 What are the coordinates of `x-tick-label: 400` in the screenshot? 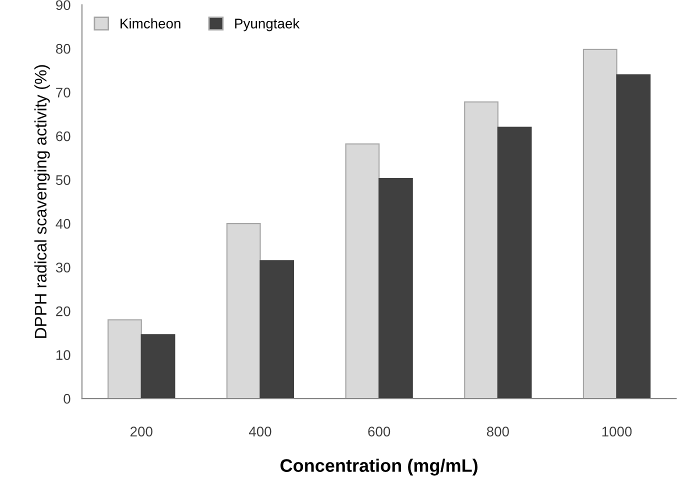 It's located at (260, 431).